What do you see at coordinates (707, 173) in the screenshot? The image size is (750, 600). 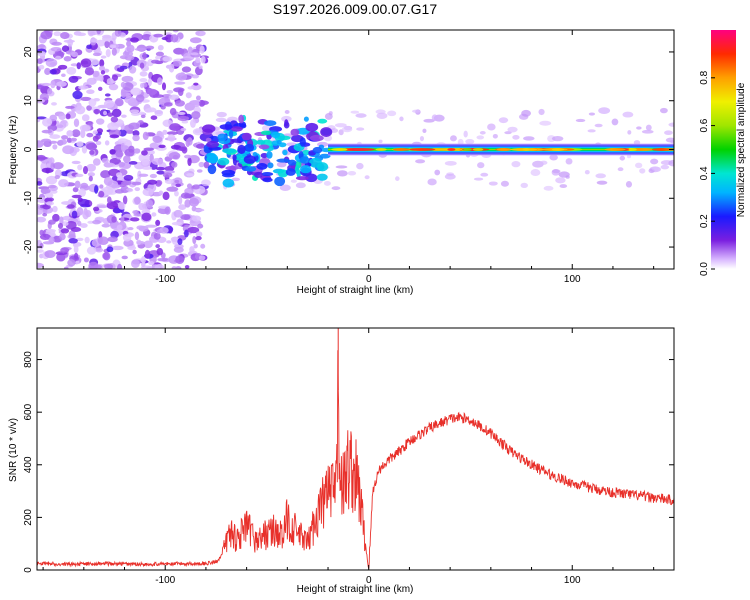 I see `colorbar-ticks: 0.0 0.2 0.4 0.6 0.8` at bounding box center [707, 173].